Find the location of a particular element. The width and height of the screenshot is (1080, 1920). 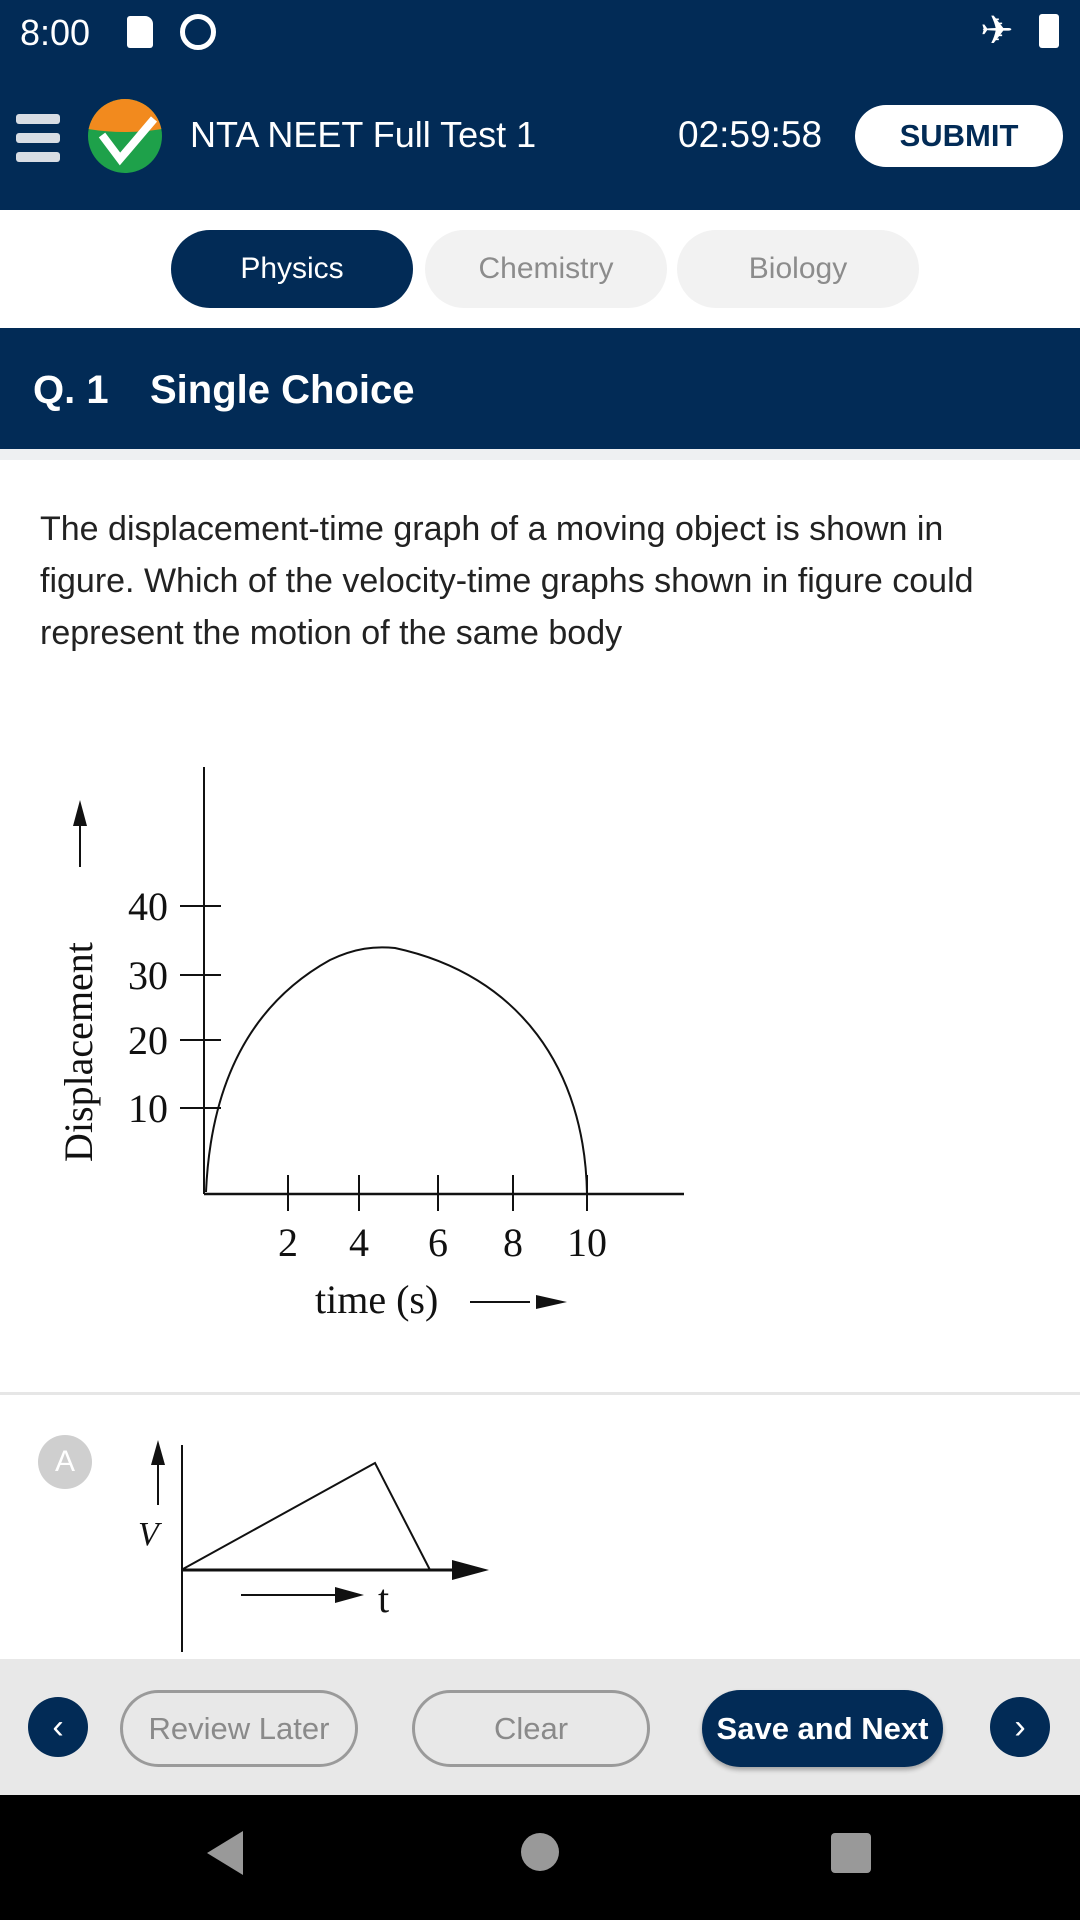

y-tick-label: 40 is located at coordinates (148, 906).